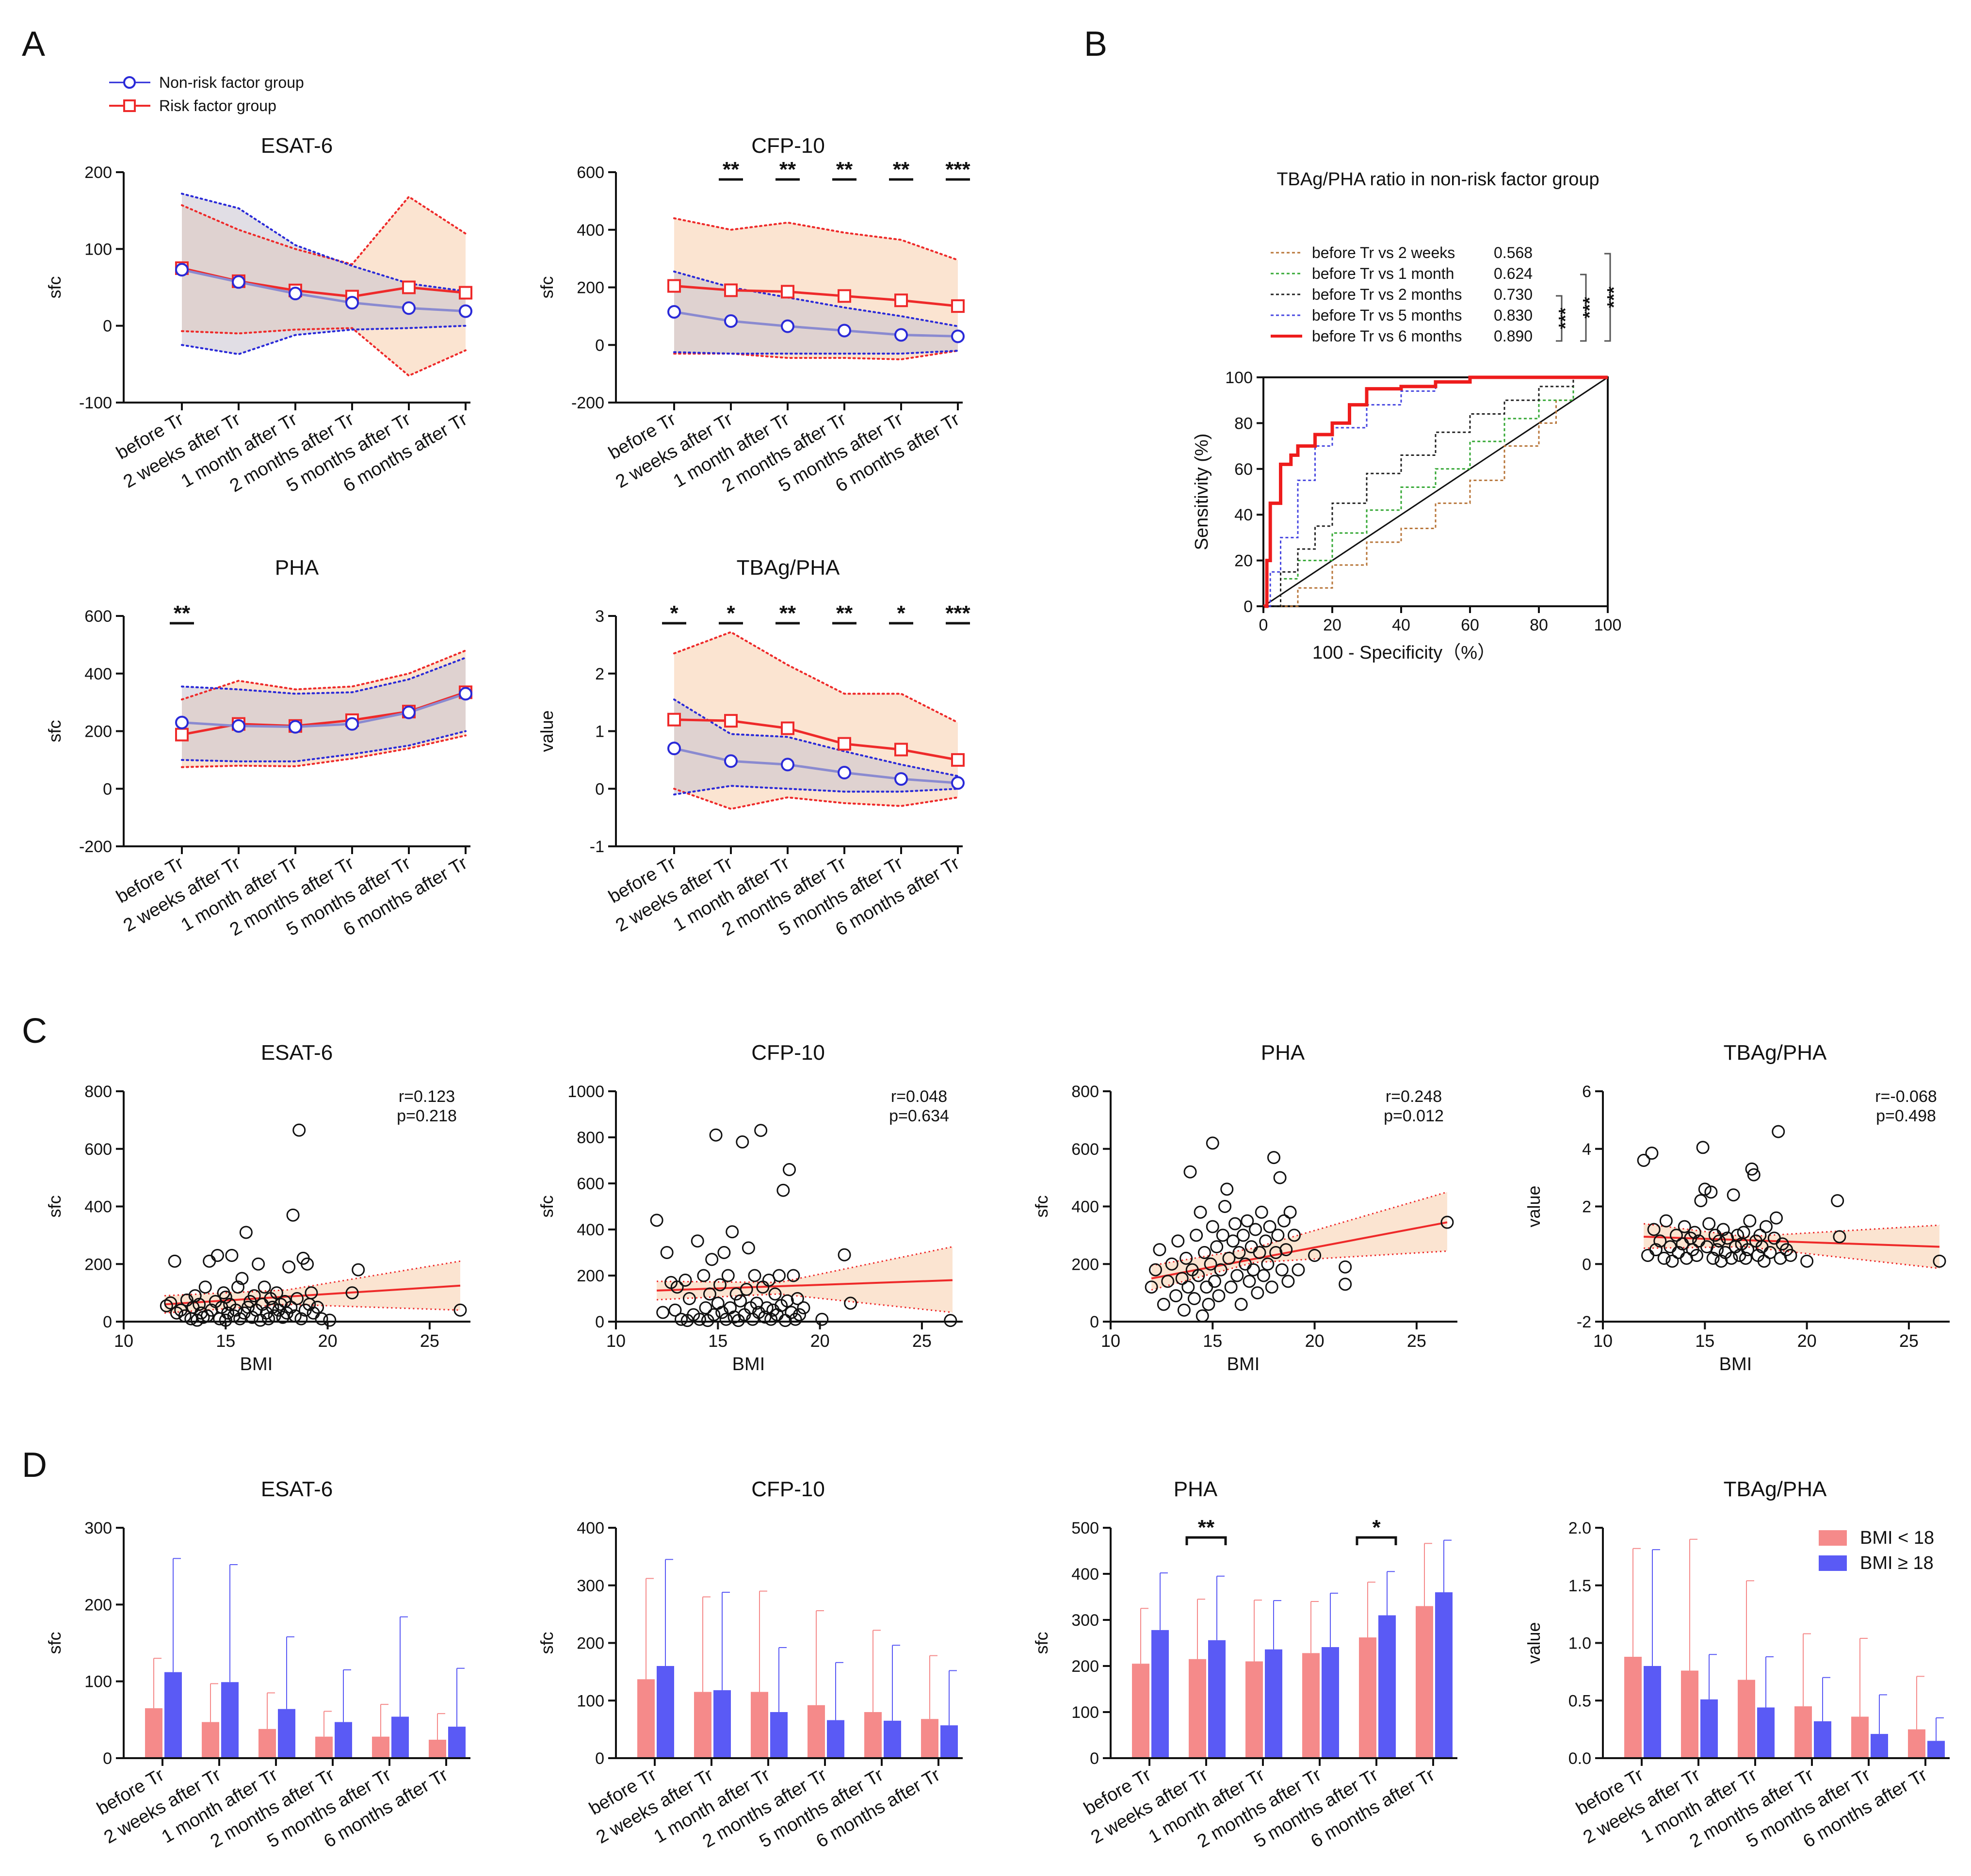 The height and width of the screenshot is (1876, 1971). I want to click on roc-legend-auc: 0.730, so click(1513, 294).